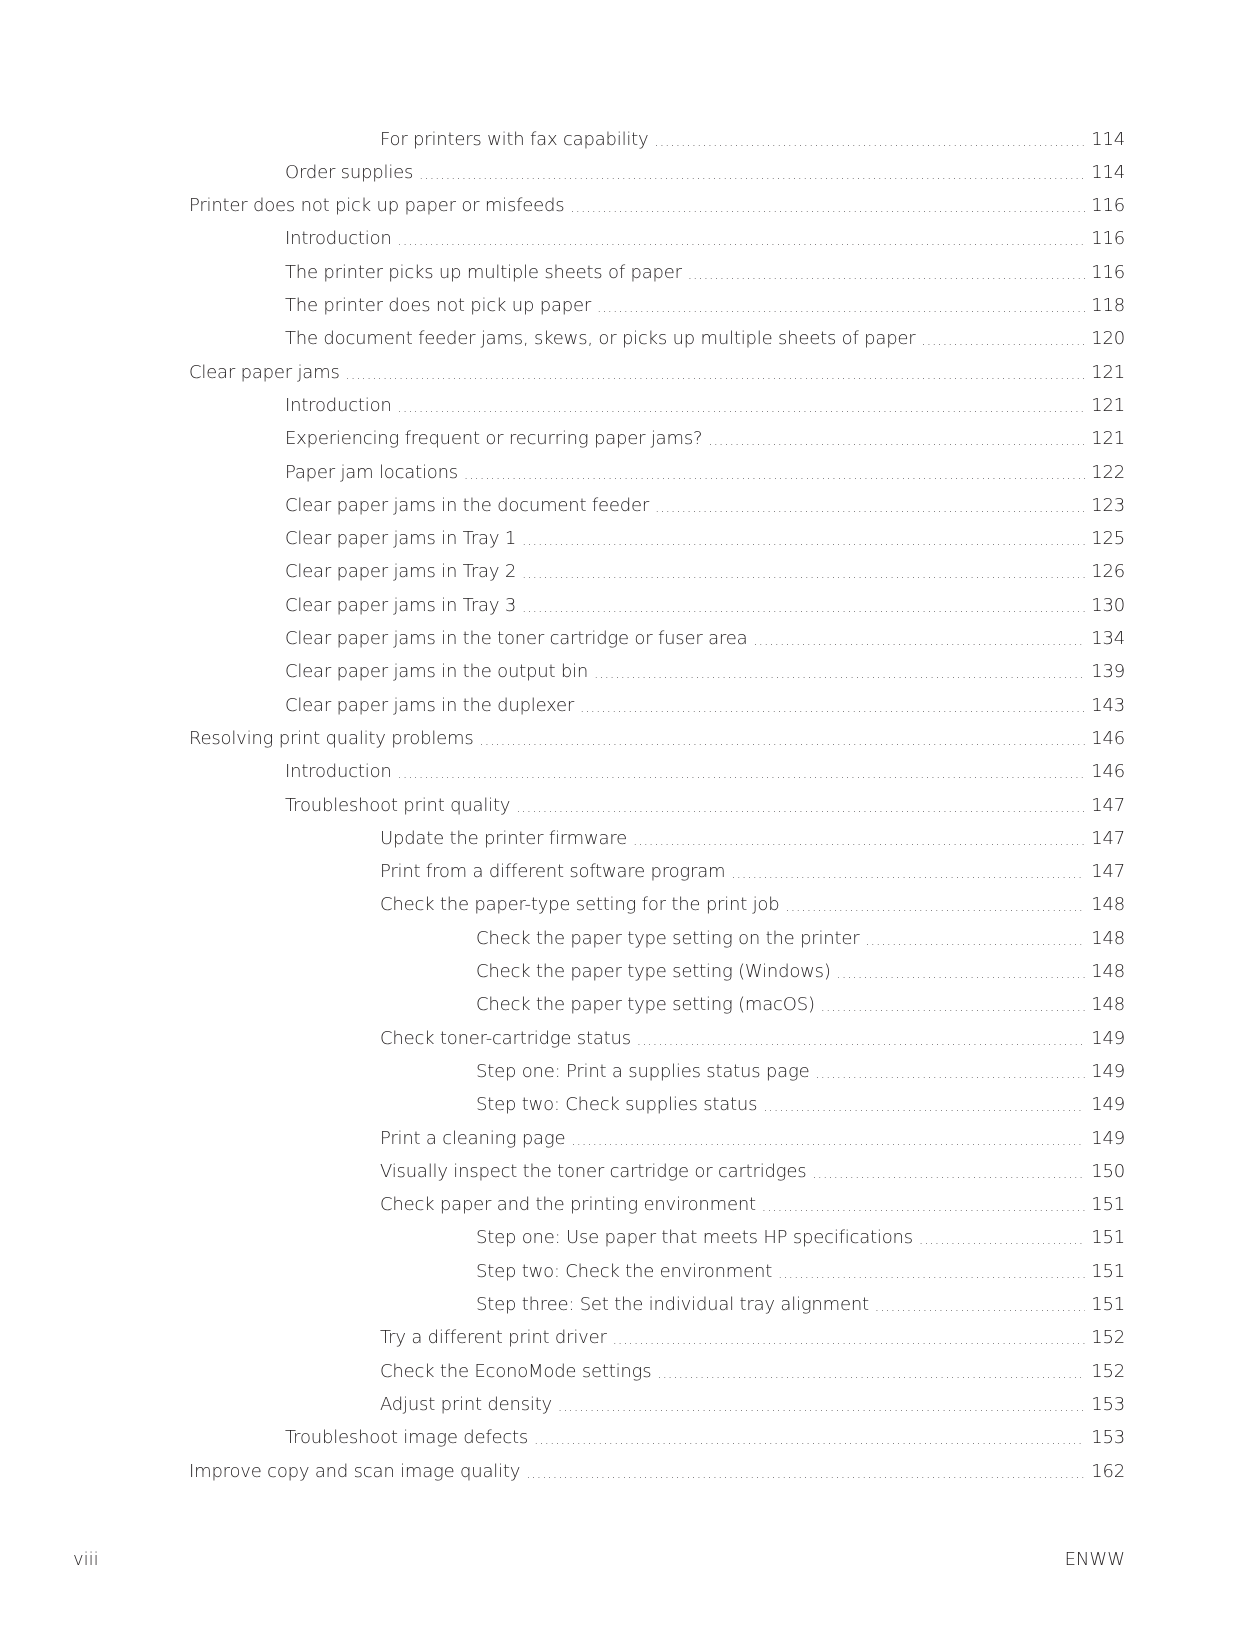 The width and height of the screenshot is (1239, 1650). What do you see at coordinates (516, 1371) in the screenshot?
I see `toc-entry-title: Check the EconoMode settings` at bounding box center [516, 1371].